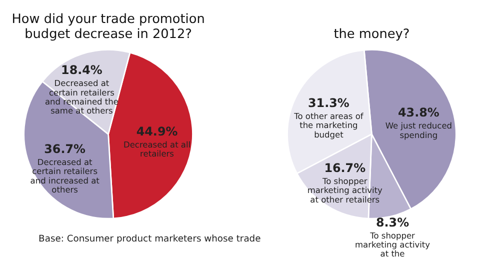 This screenshot has height=270, width=480. Describe the element at coordinates (392, 244) in the screenshot. I see `slice-label: To shopper marketing activity at the` at that location.